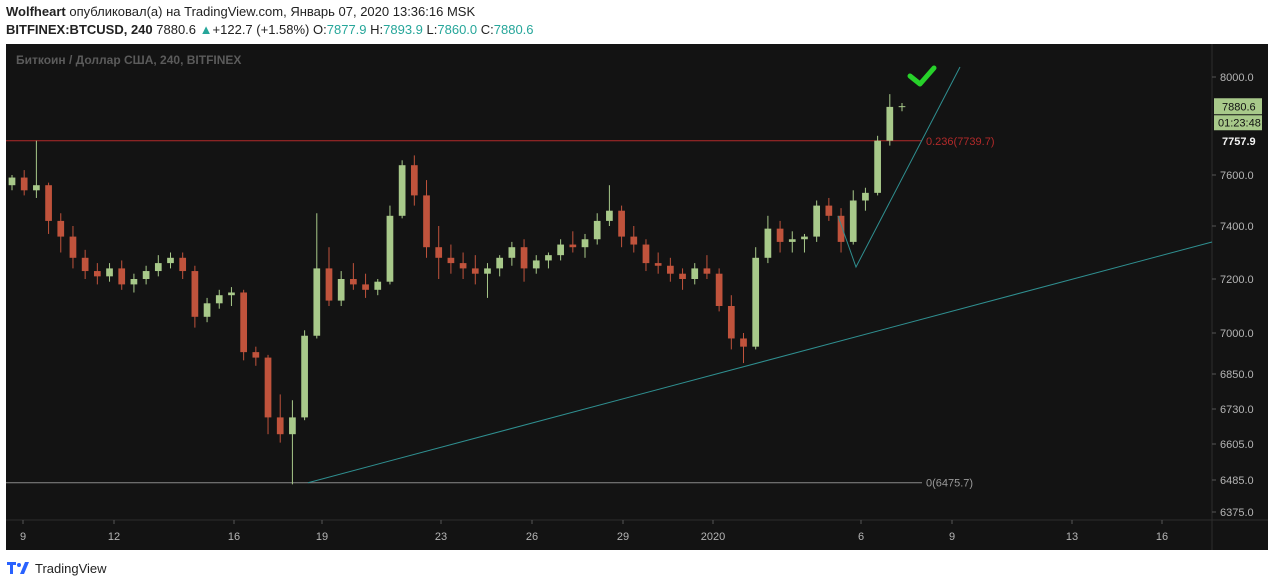  Describe the element at coordinates (206, 29) in the screenshot. I see `up-arrow-icon: ▲` at that location.